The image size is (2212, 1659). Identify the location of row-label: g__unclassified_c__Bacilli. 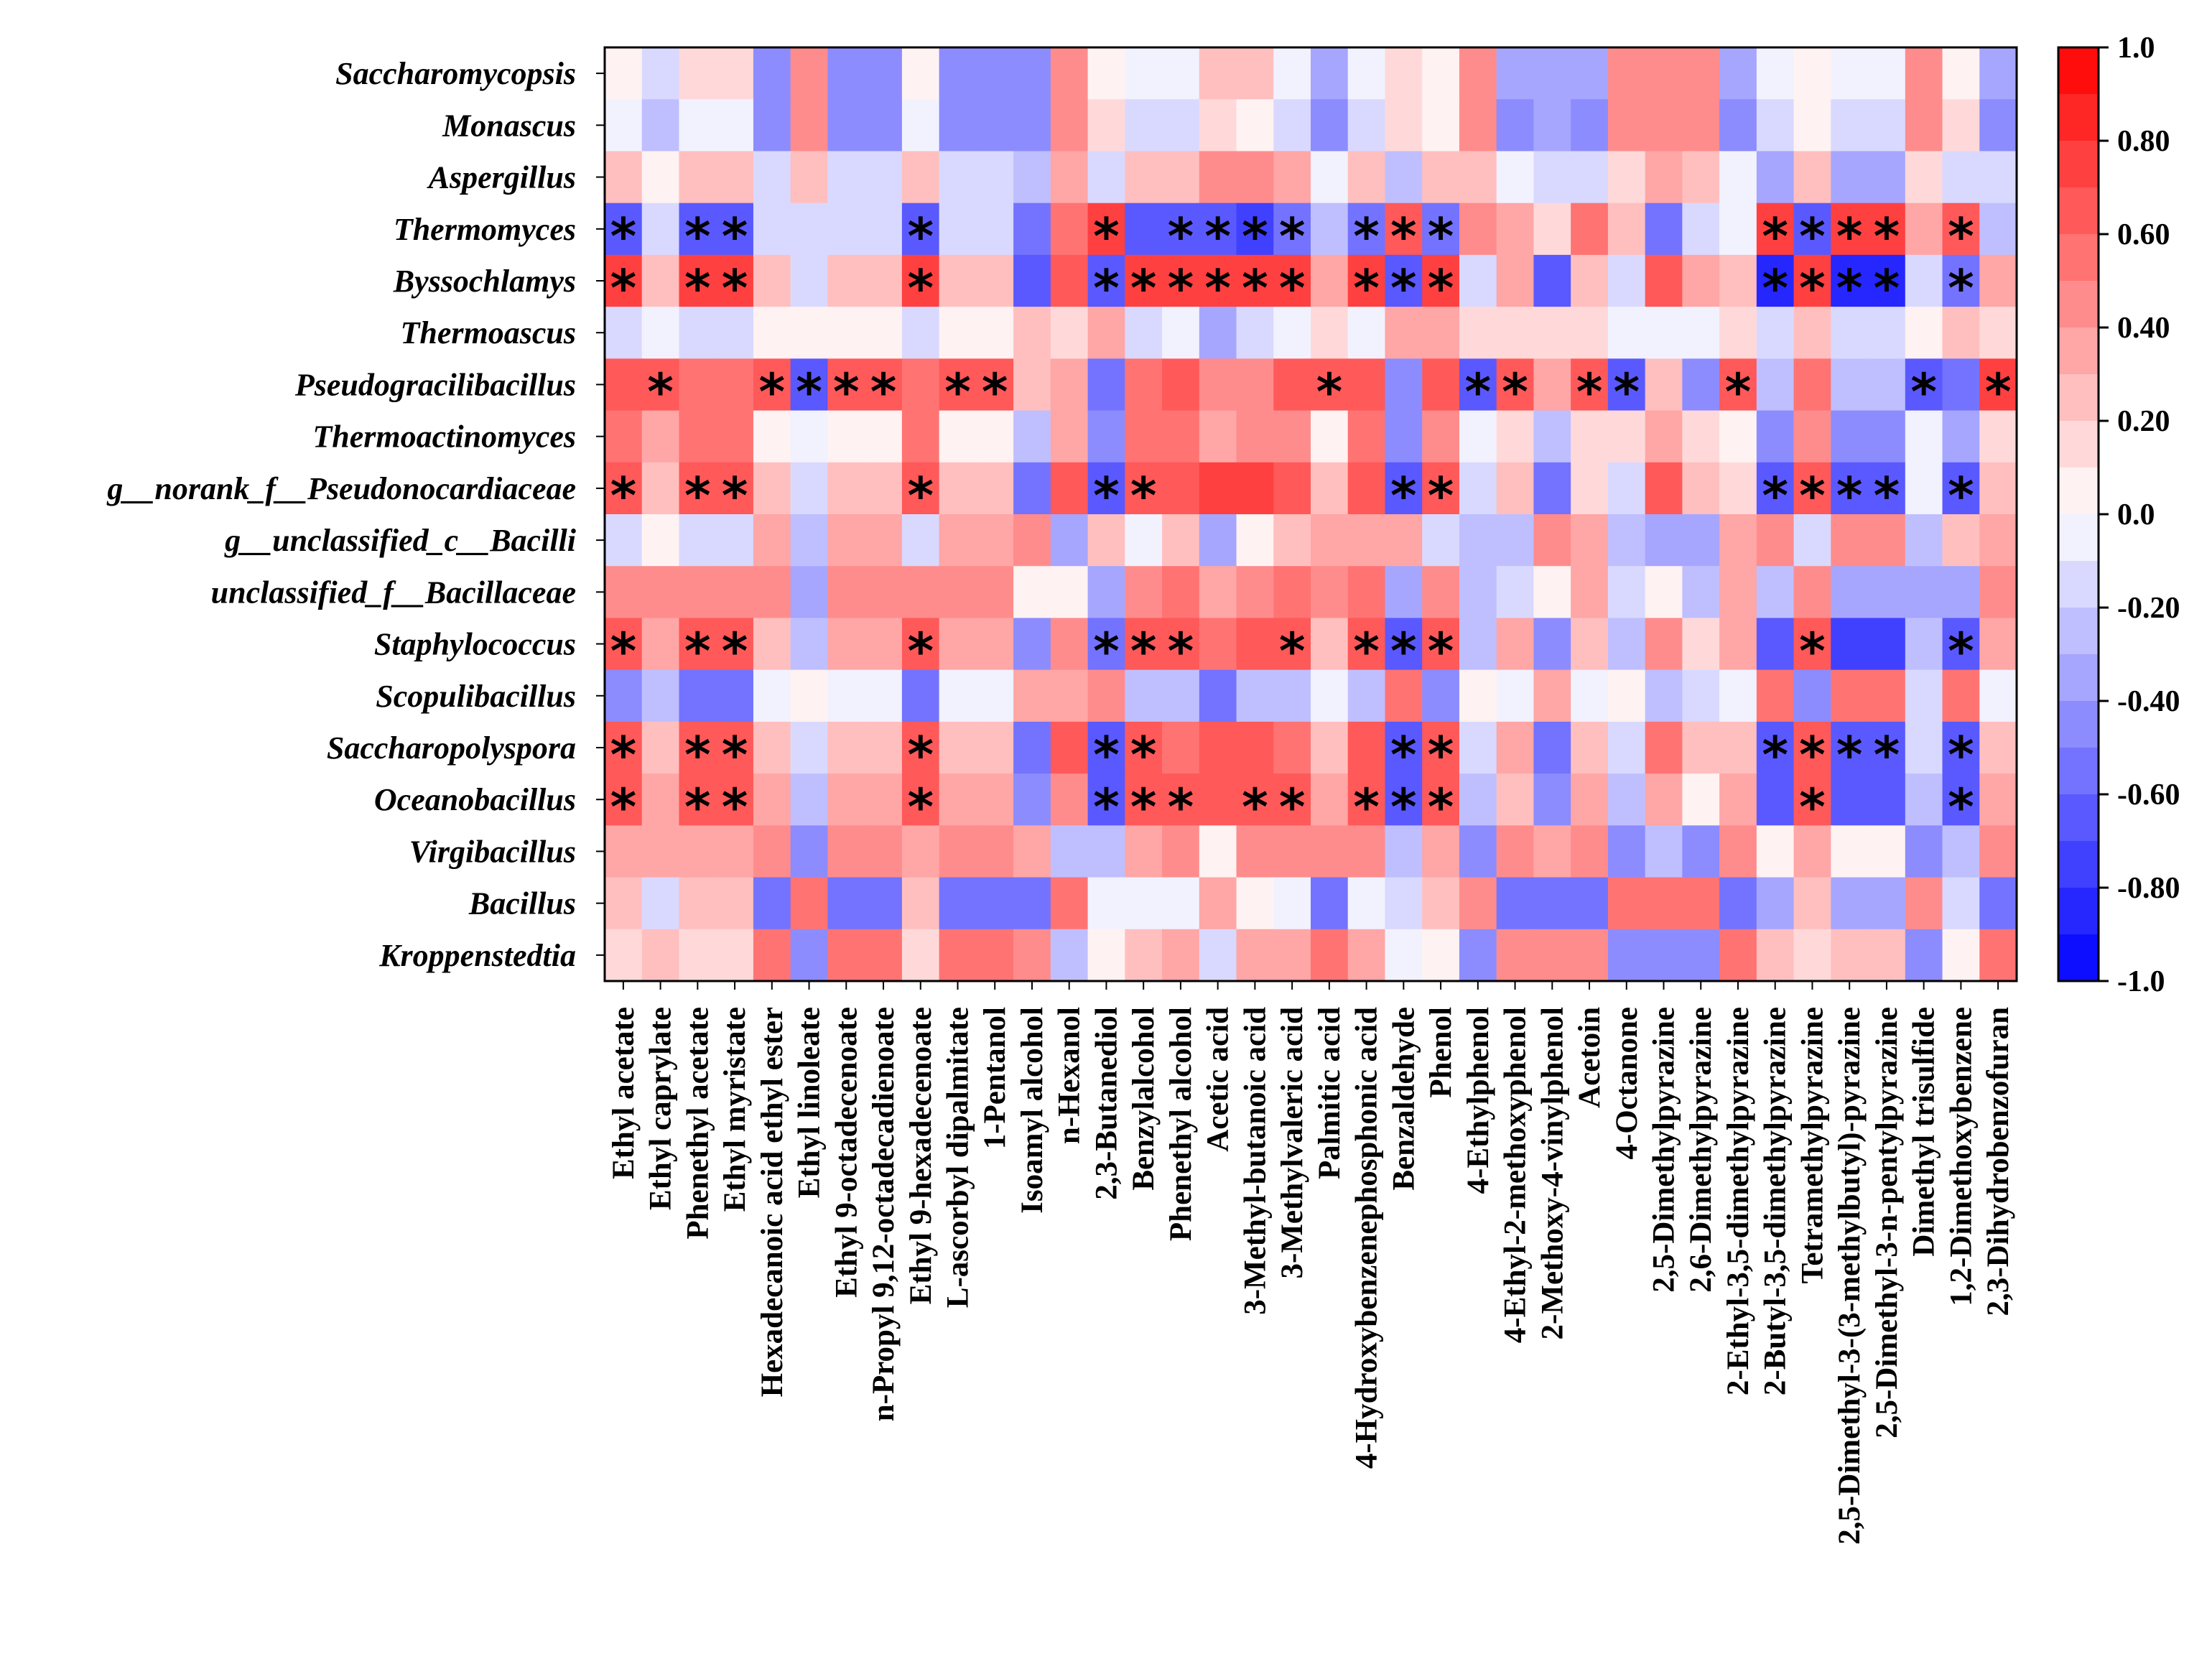
(400, 540).